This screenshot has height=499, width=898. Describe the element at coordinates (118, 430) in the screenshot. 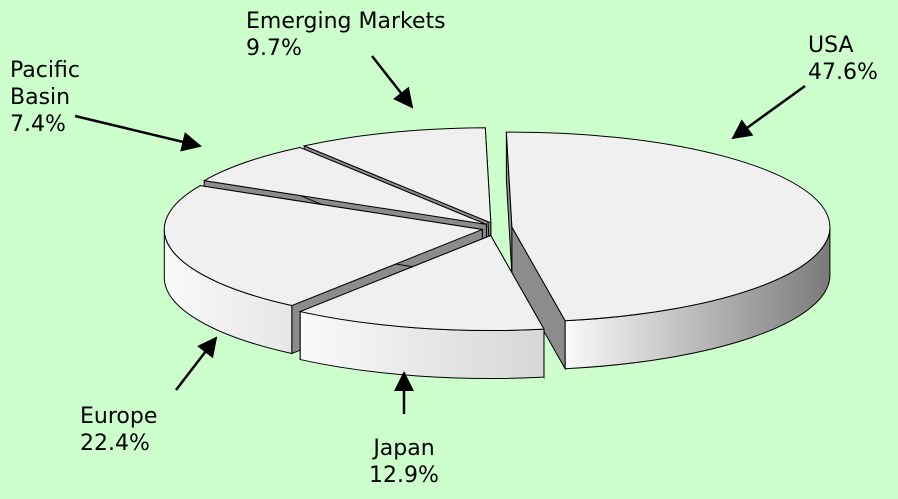

I see `label-text-europe: Europe 22.4%` at that location.